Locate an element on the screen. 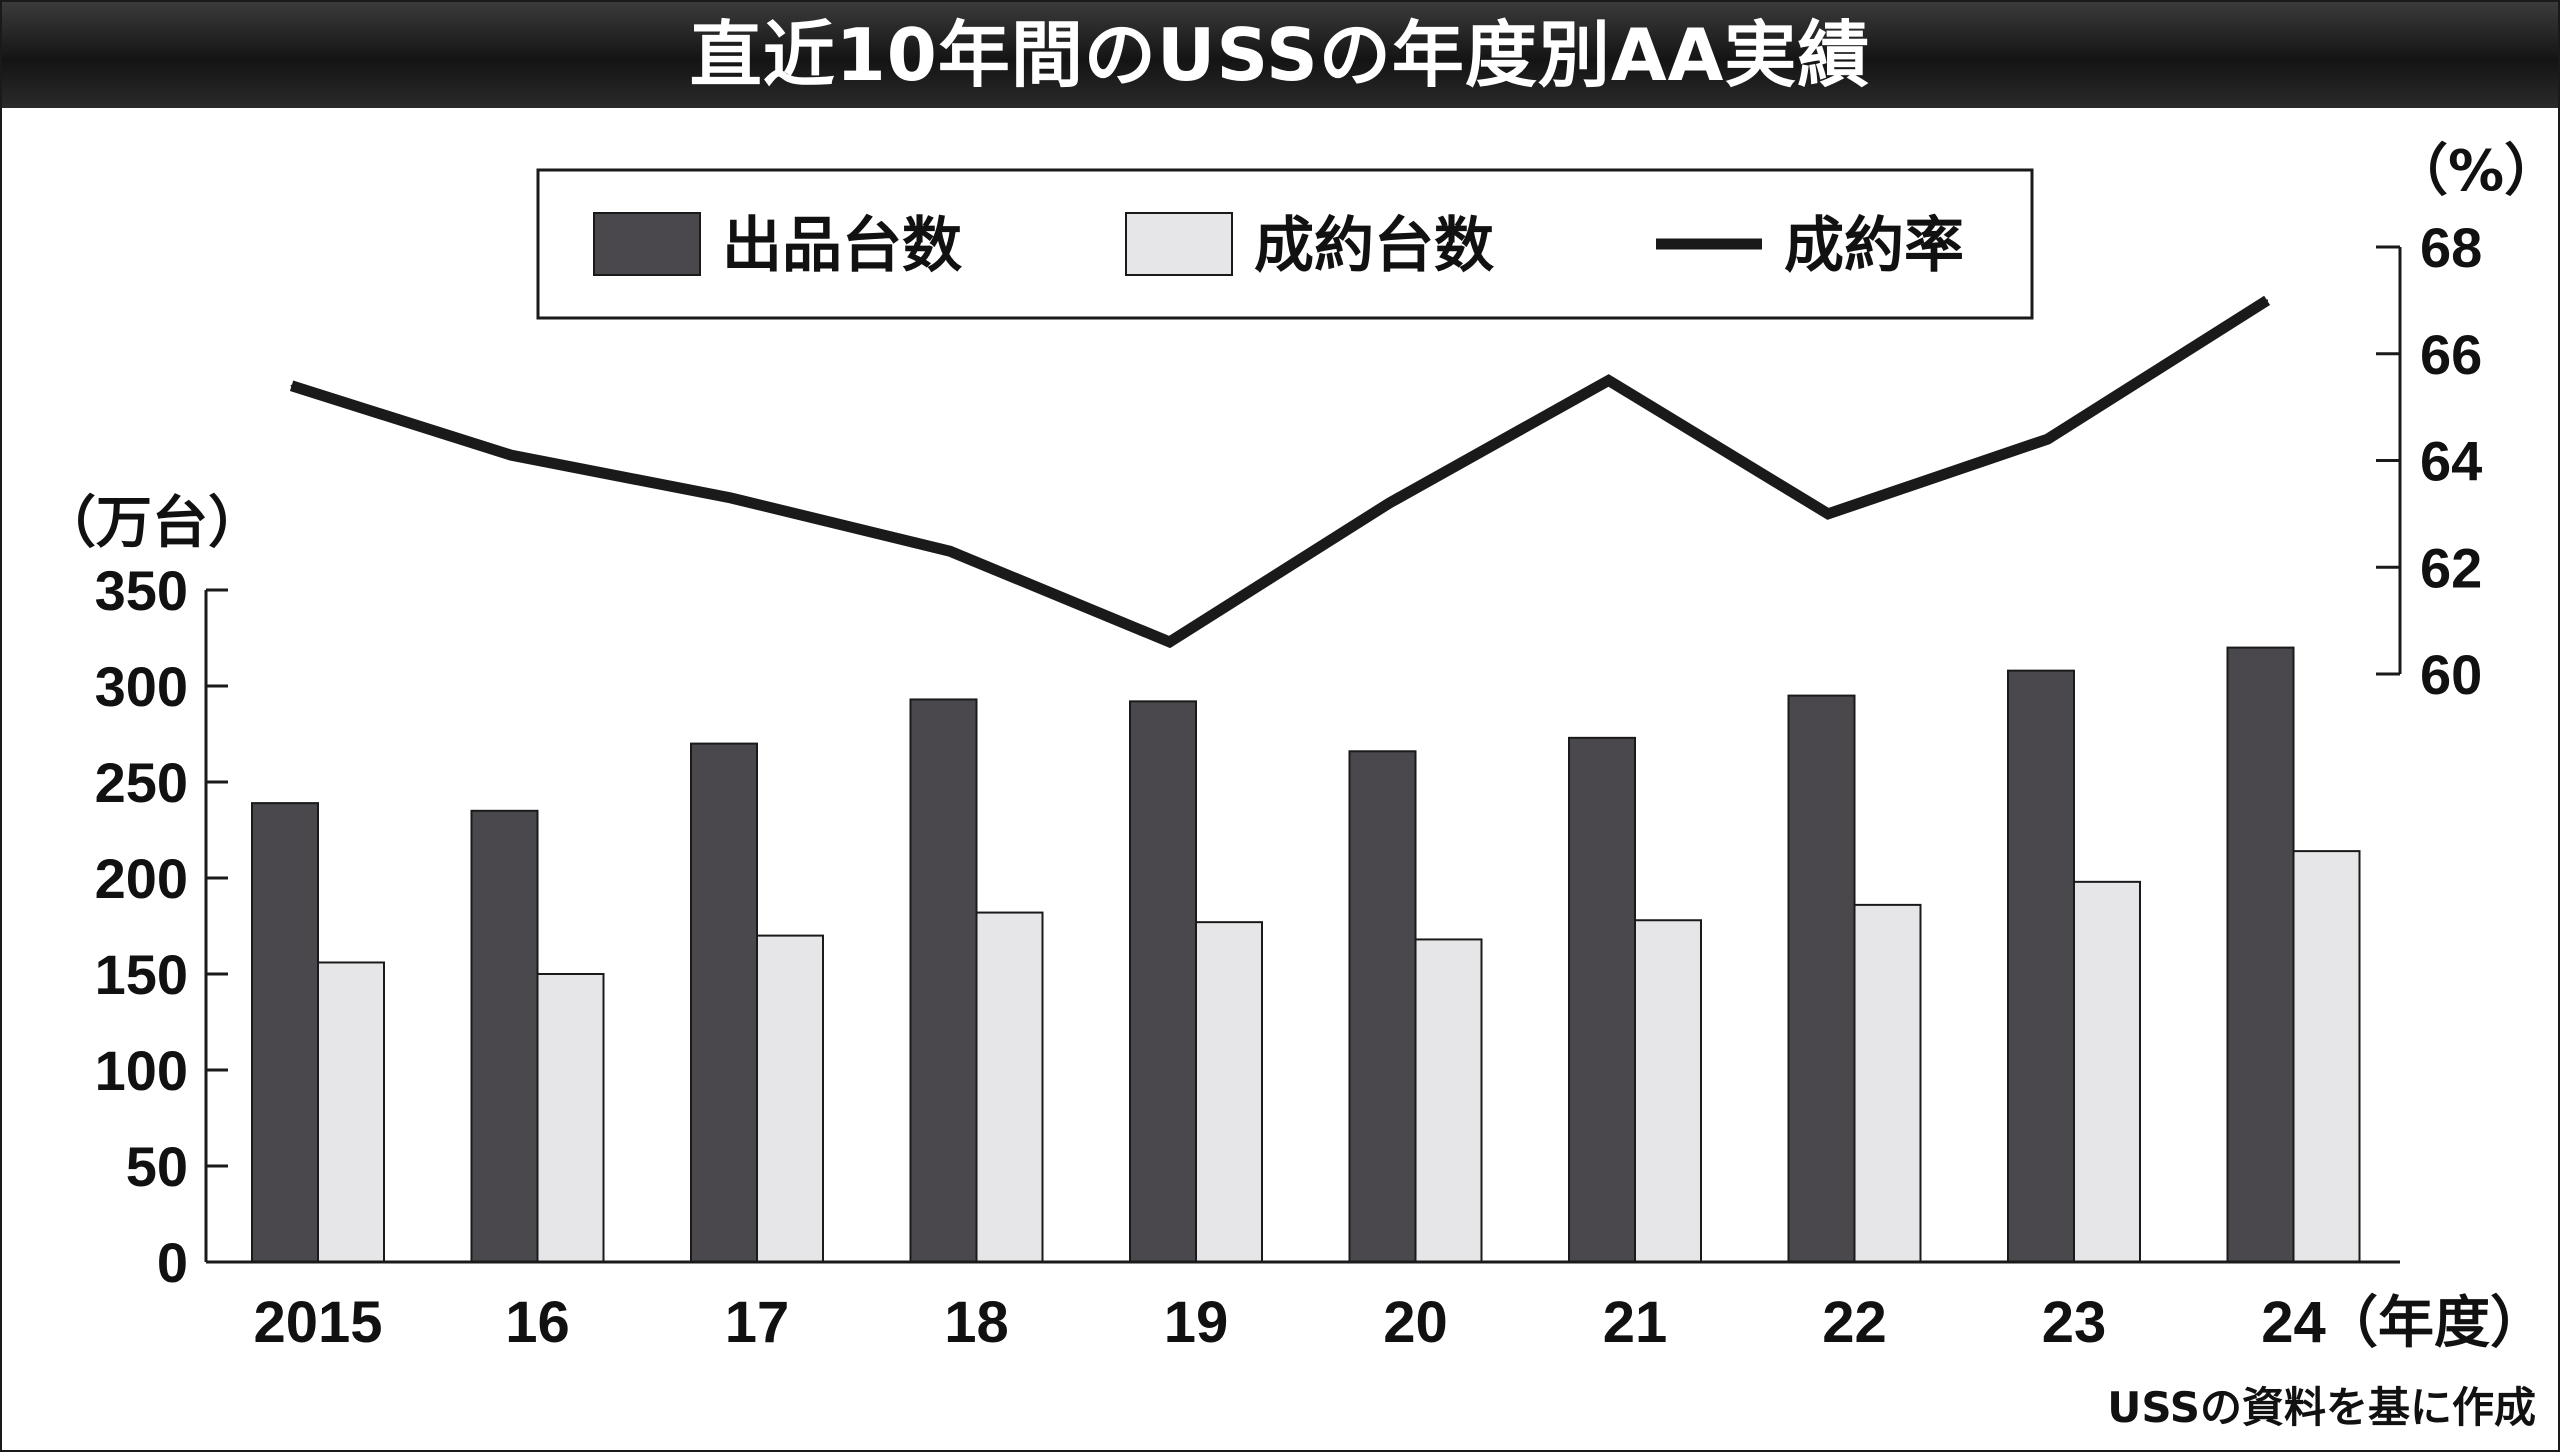 This screenshot has width=2560, height=1452. right-tick-label-66: 66 is located at coordinates (2451, 354).